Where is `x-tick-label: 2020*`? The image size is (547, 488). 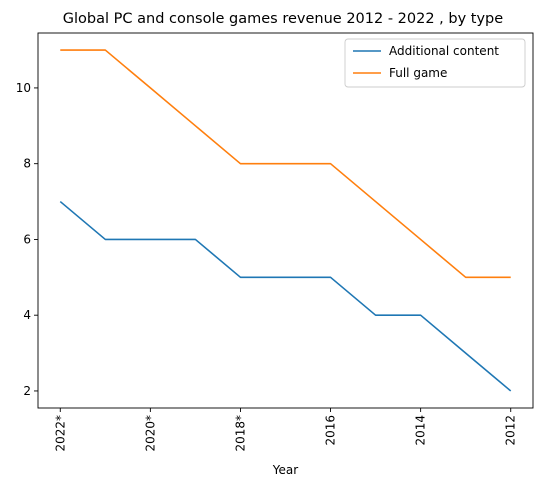
x-tick-label: 2020* is located at coordinates (150, 433).